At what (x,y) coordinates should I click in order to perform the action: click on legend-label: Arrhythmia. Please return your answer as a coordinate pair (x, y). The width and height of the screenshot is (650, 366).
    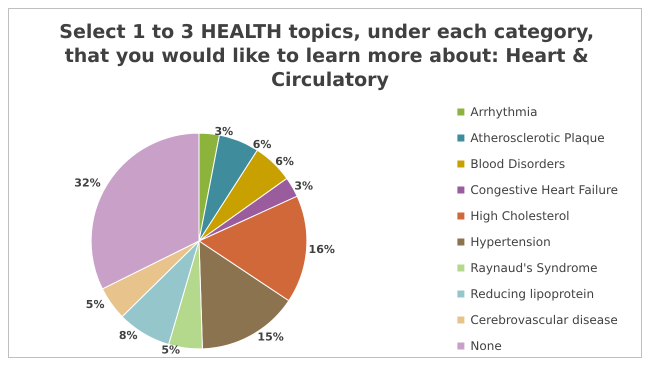
    Looking at the image, I should click on (504, 112).